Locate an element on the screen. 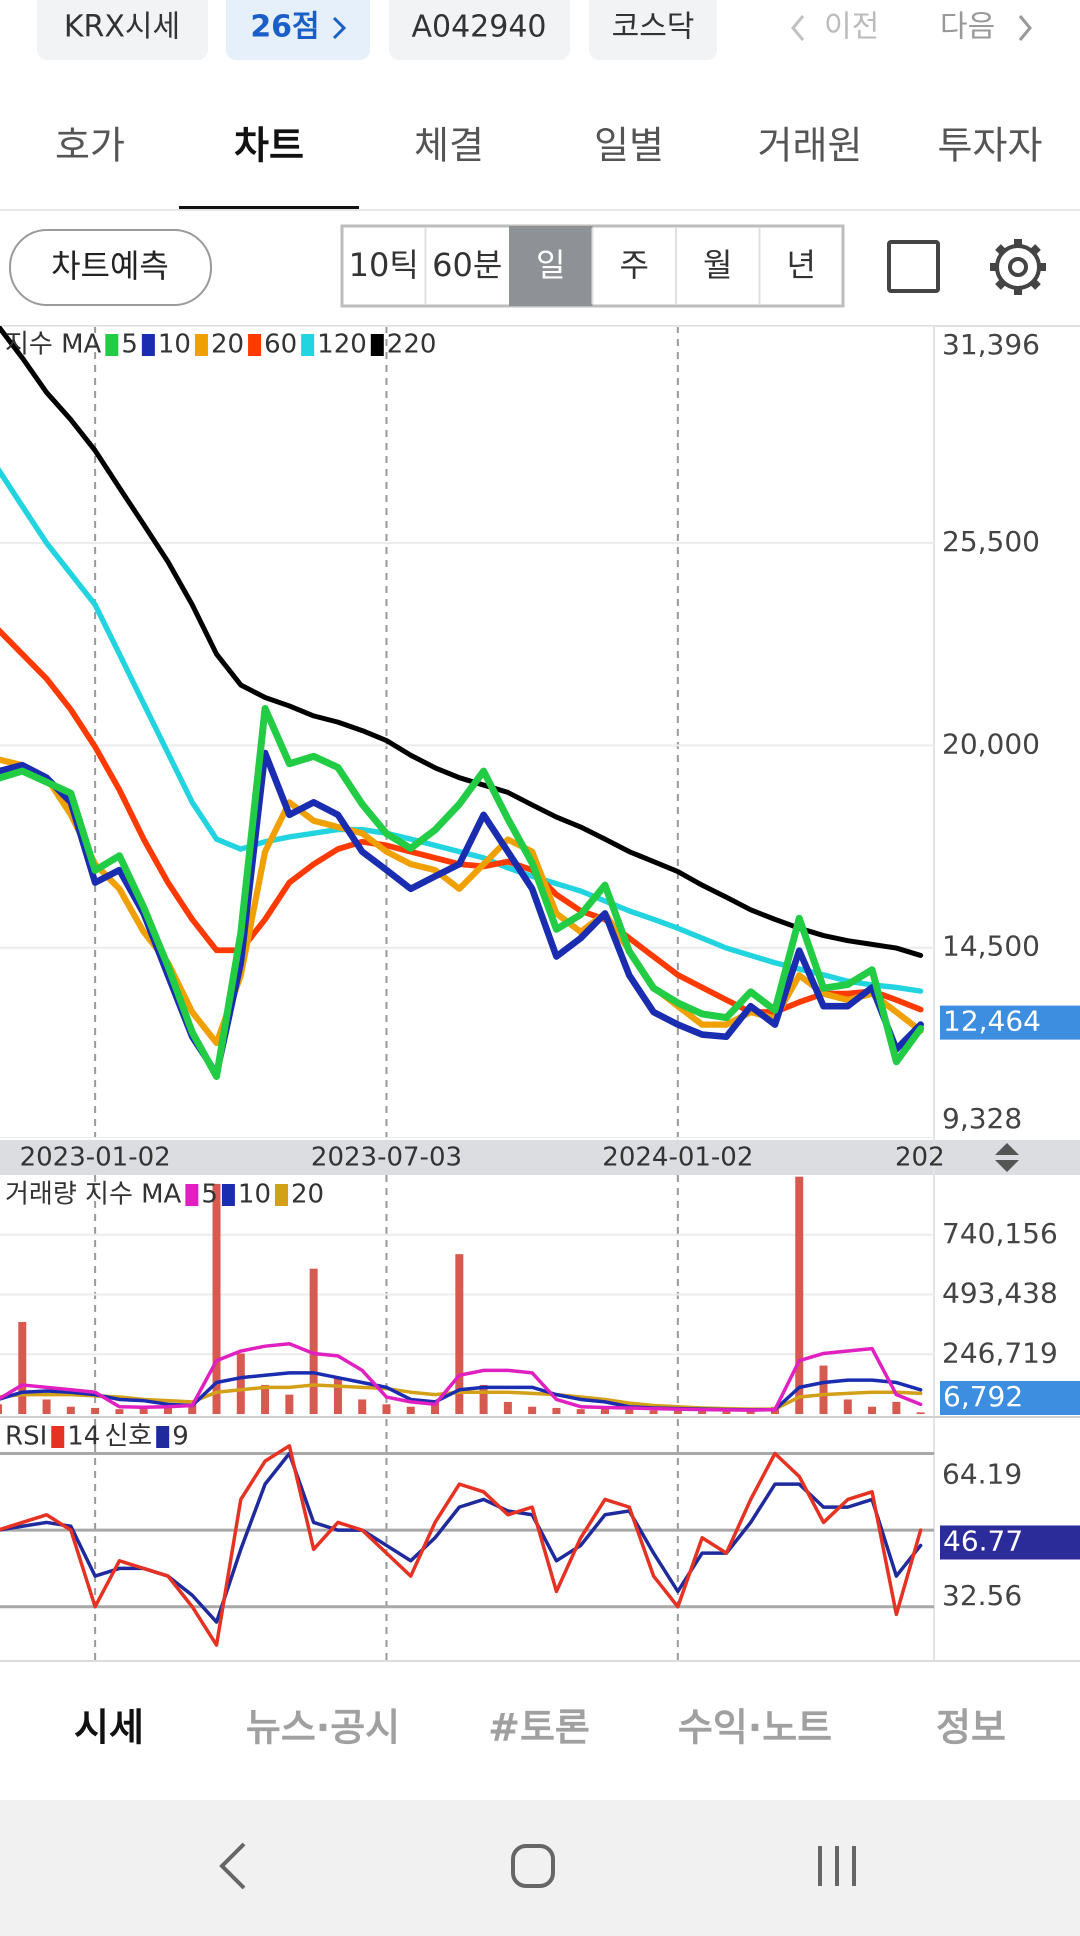 This screenshot has height=1936, width=1080. segment-selected is located at coordinates (551, 266).